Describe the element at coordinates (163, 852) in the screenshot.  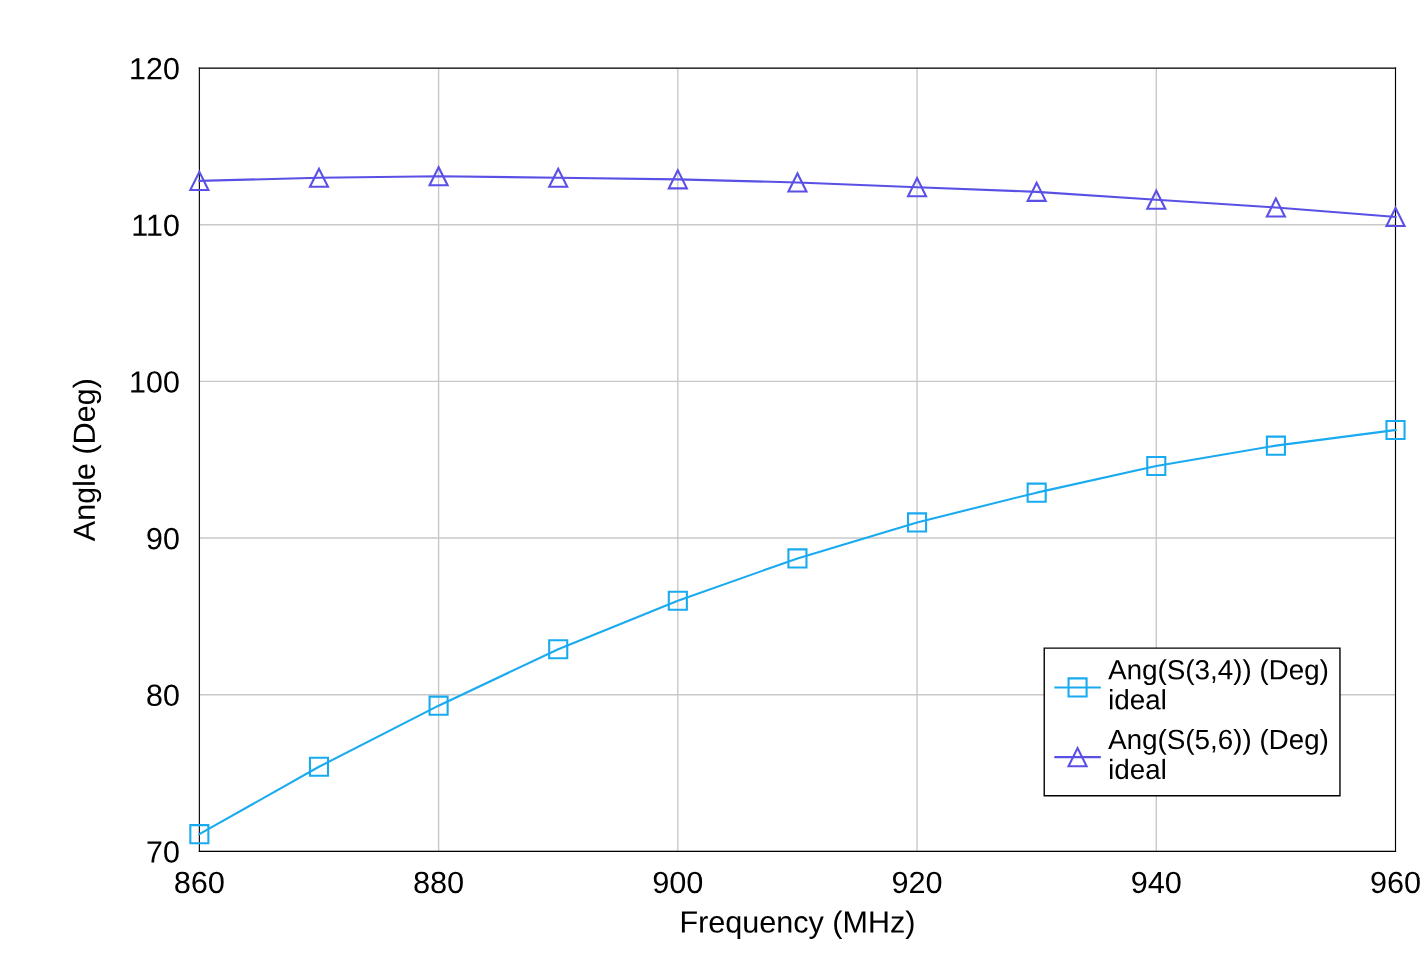
I see `y-tick-label: 70` at that location.